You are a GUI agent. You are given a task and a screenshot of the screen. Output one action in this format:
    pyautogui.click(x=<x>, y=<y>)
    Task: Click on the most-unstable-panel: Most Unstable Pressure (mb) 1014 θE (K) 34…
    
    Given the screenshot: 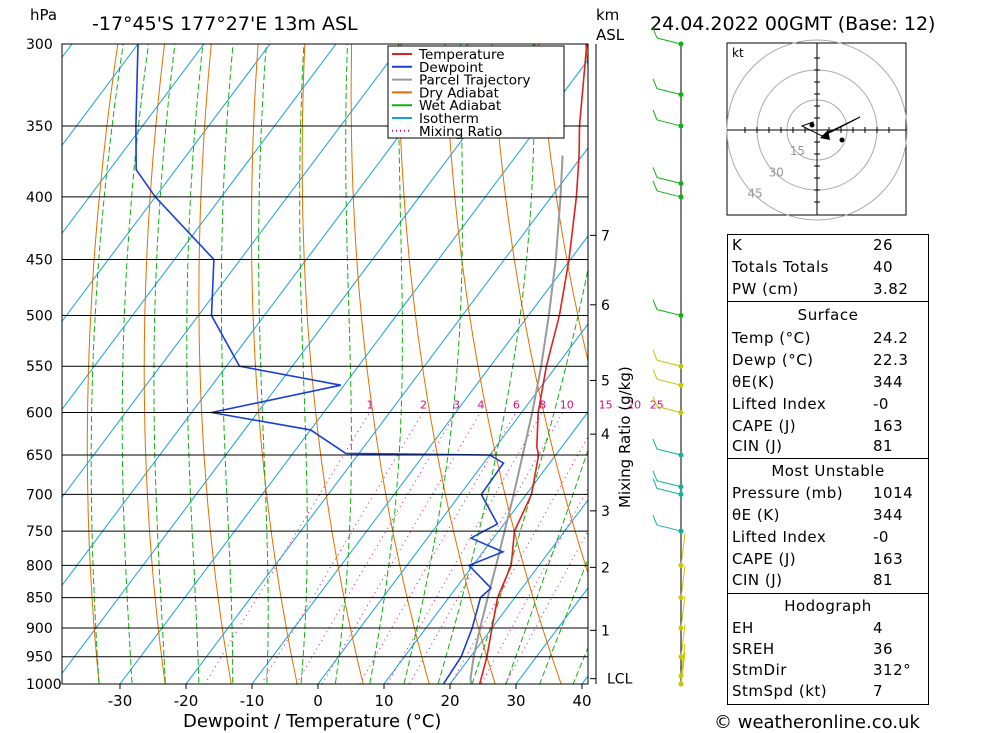 What is the action you would take?
    pyautogui.click(x=828, y=526)
    